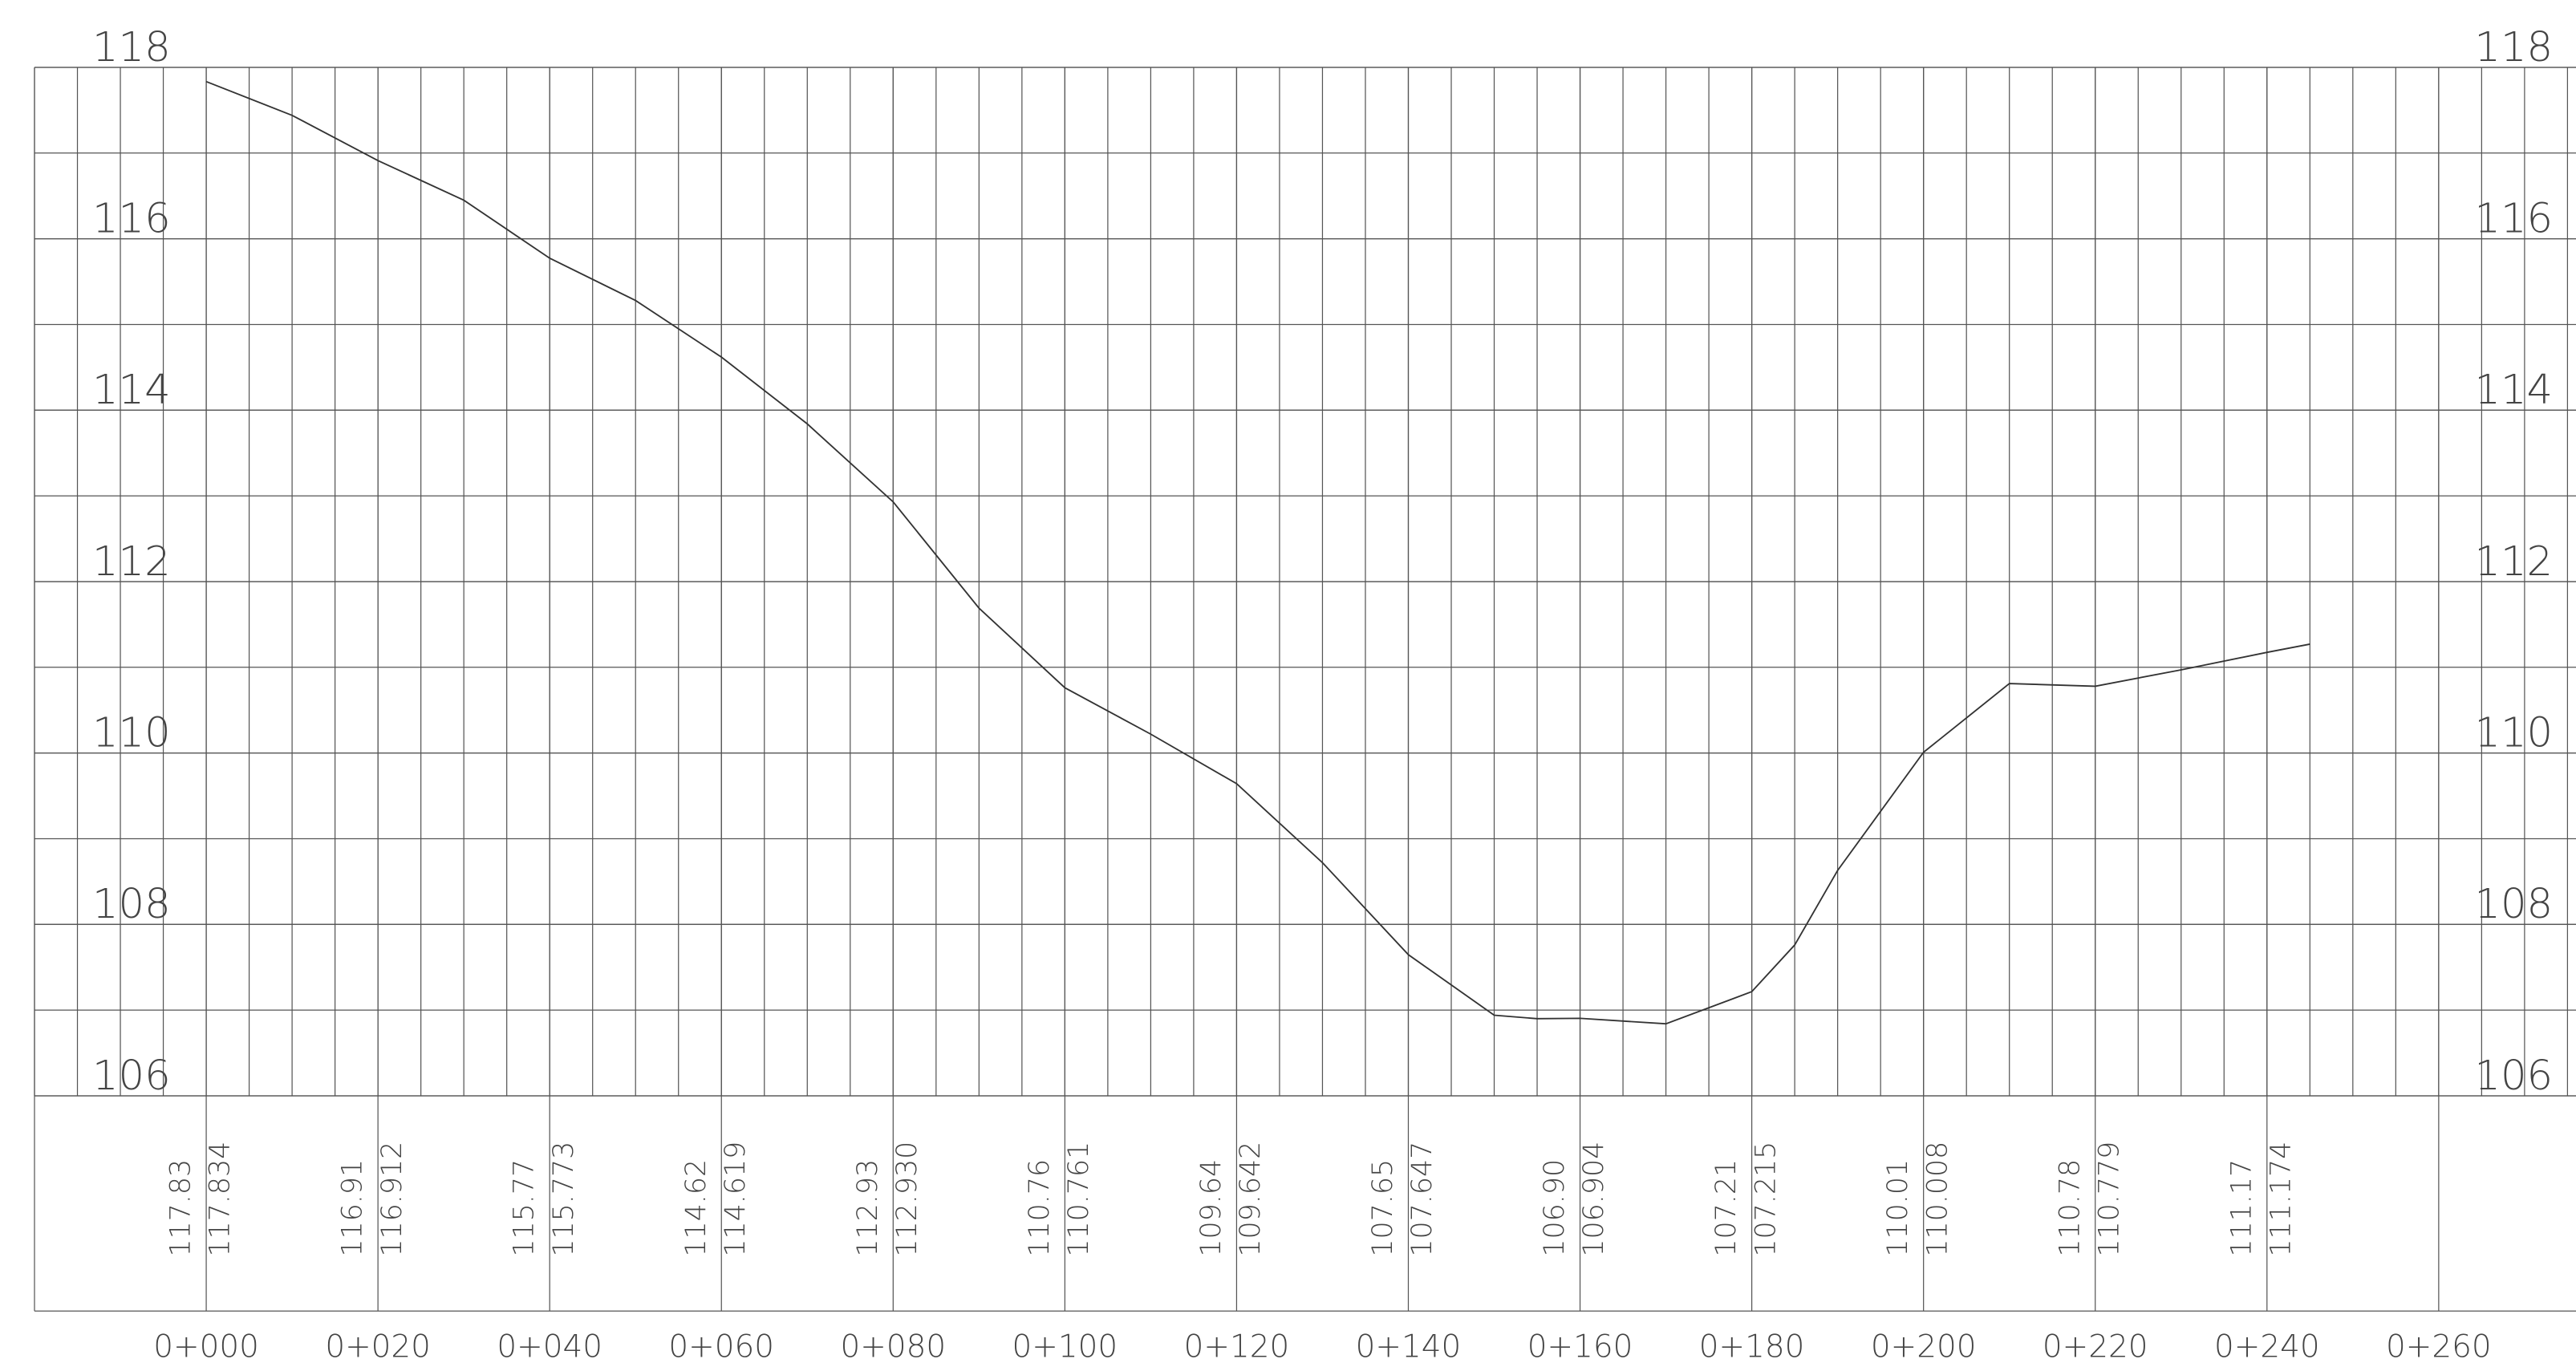 The image size is (2576, 1371). I want to click on table-value: 106.90, so click(1555, 1208).